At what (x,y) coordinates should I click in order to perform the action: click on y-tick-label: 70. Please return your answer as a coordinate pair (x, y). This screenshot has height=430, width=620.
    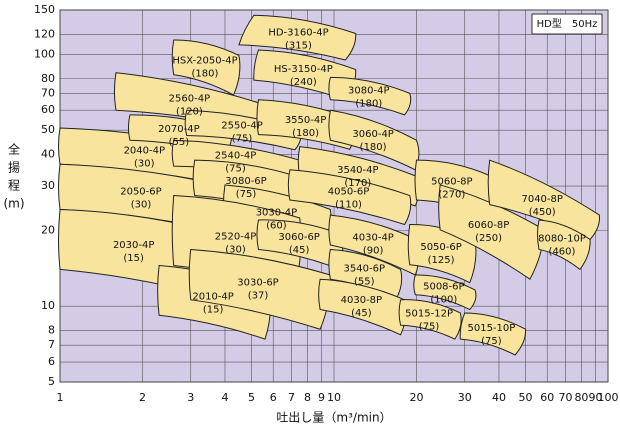
    Looking at the image, I should click on (48, 92).